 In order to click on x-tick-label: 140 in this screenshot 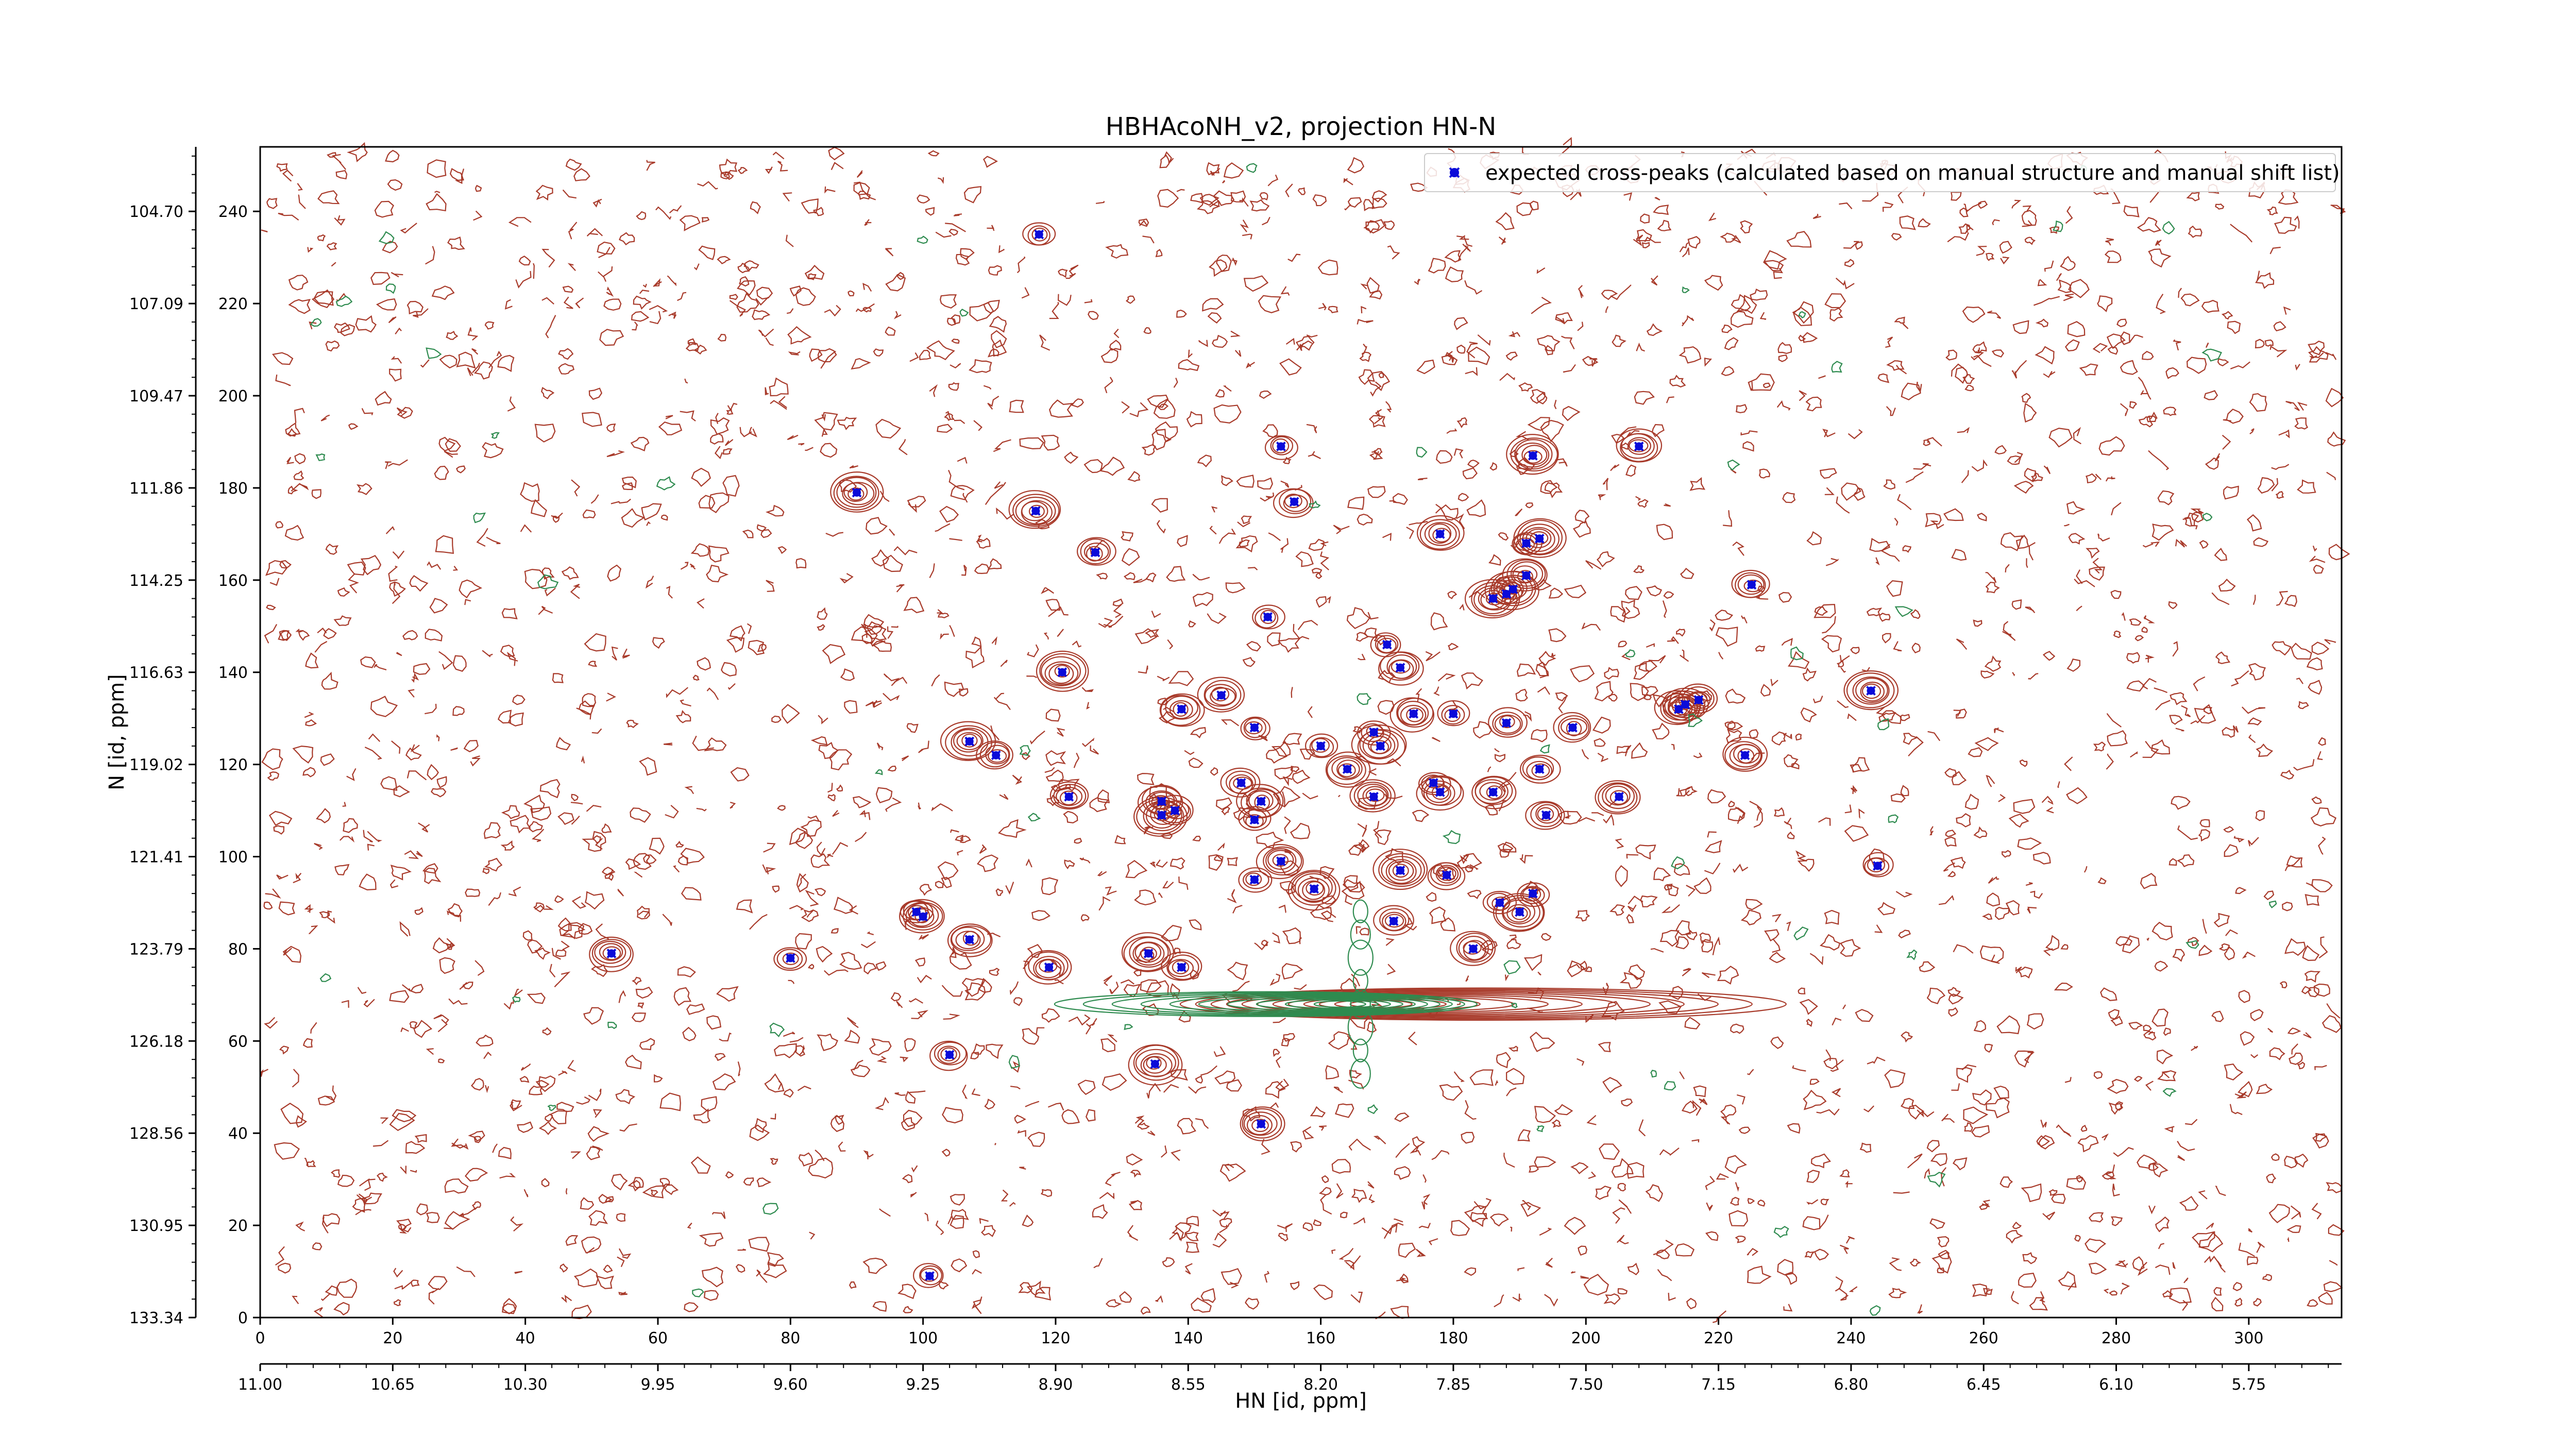, I will do `click(1188, 1338)`.